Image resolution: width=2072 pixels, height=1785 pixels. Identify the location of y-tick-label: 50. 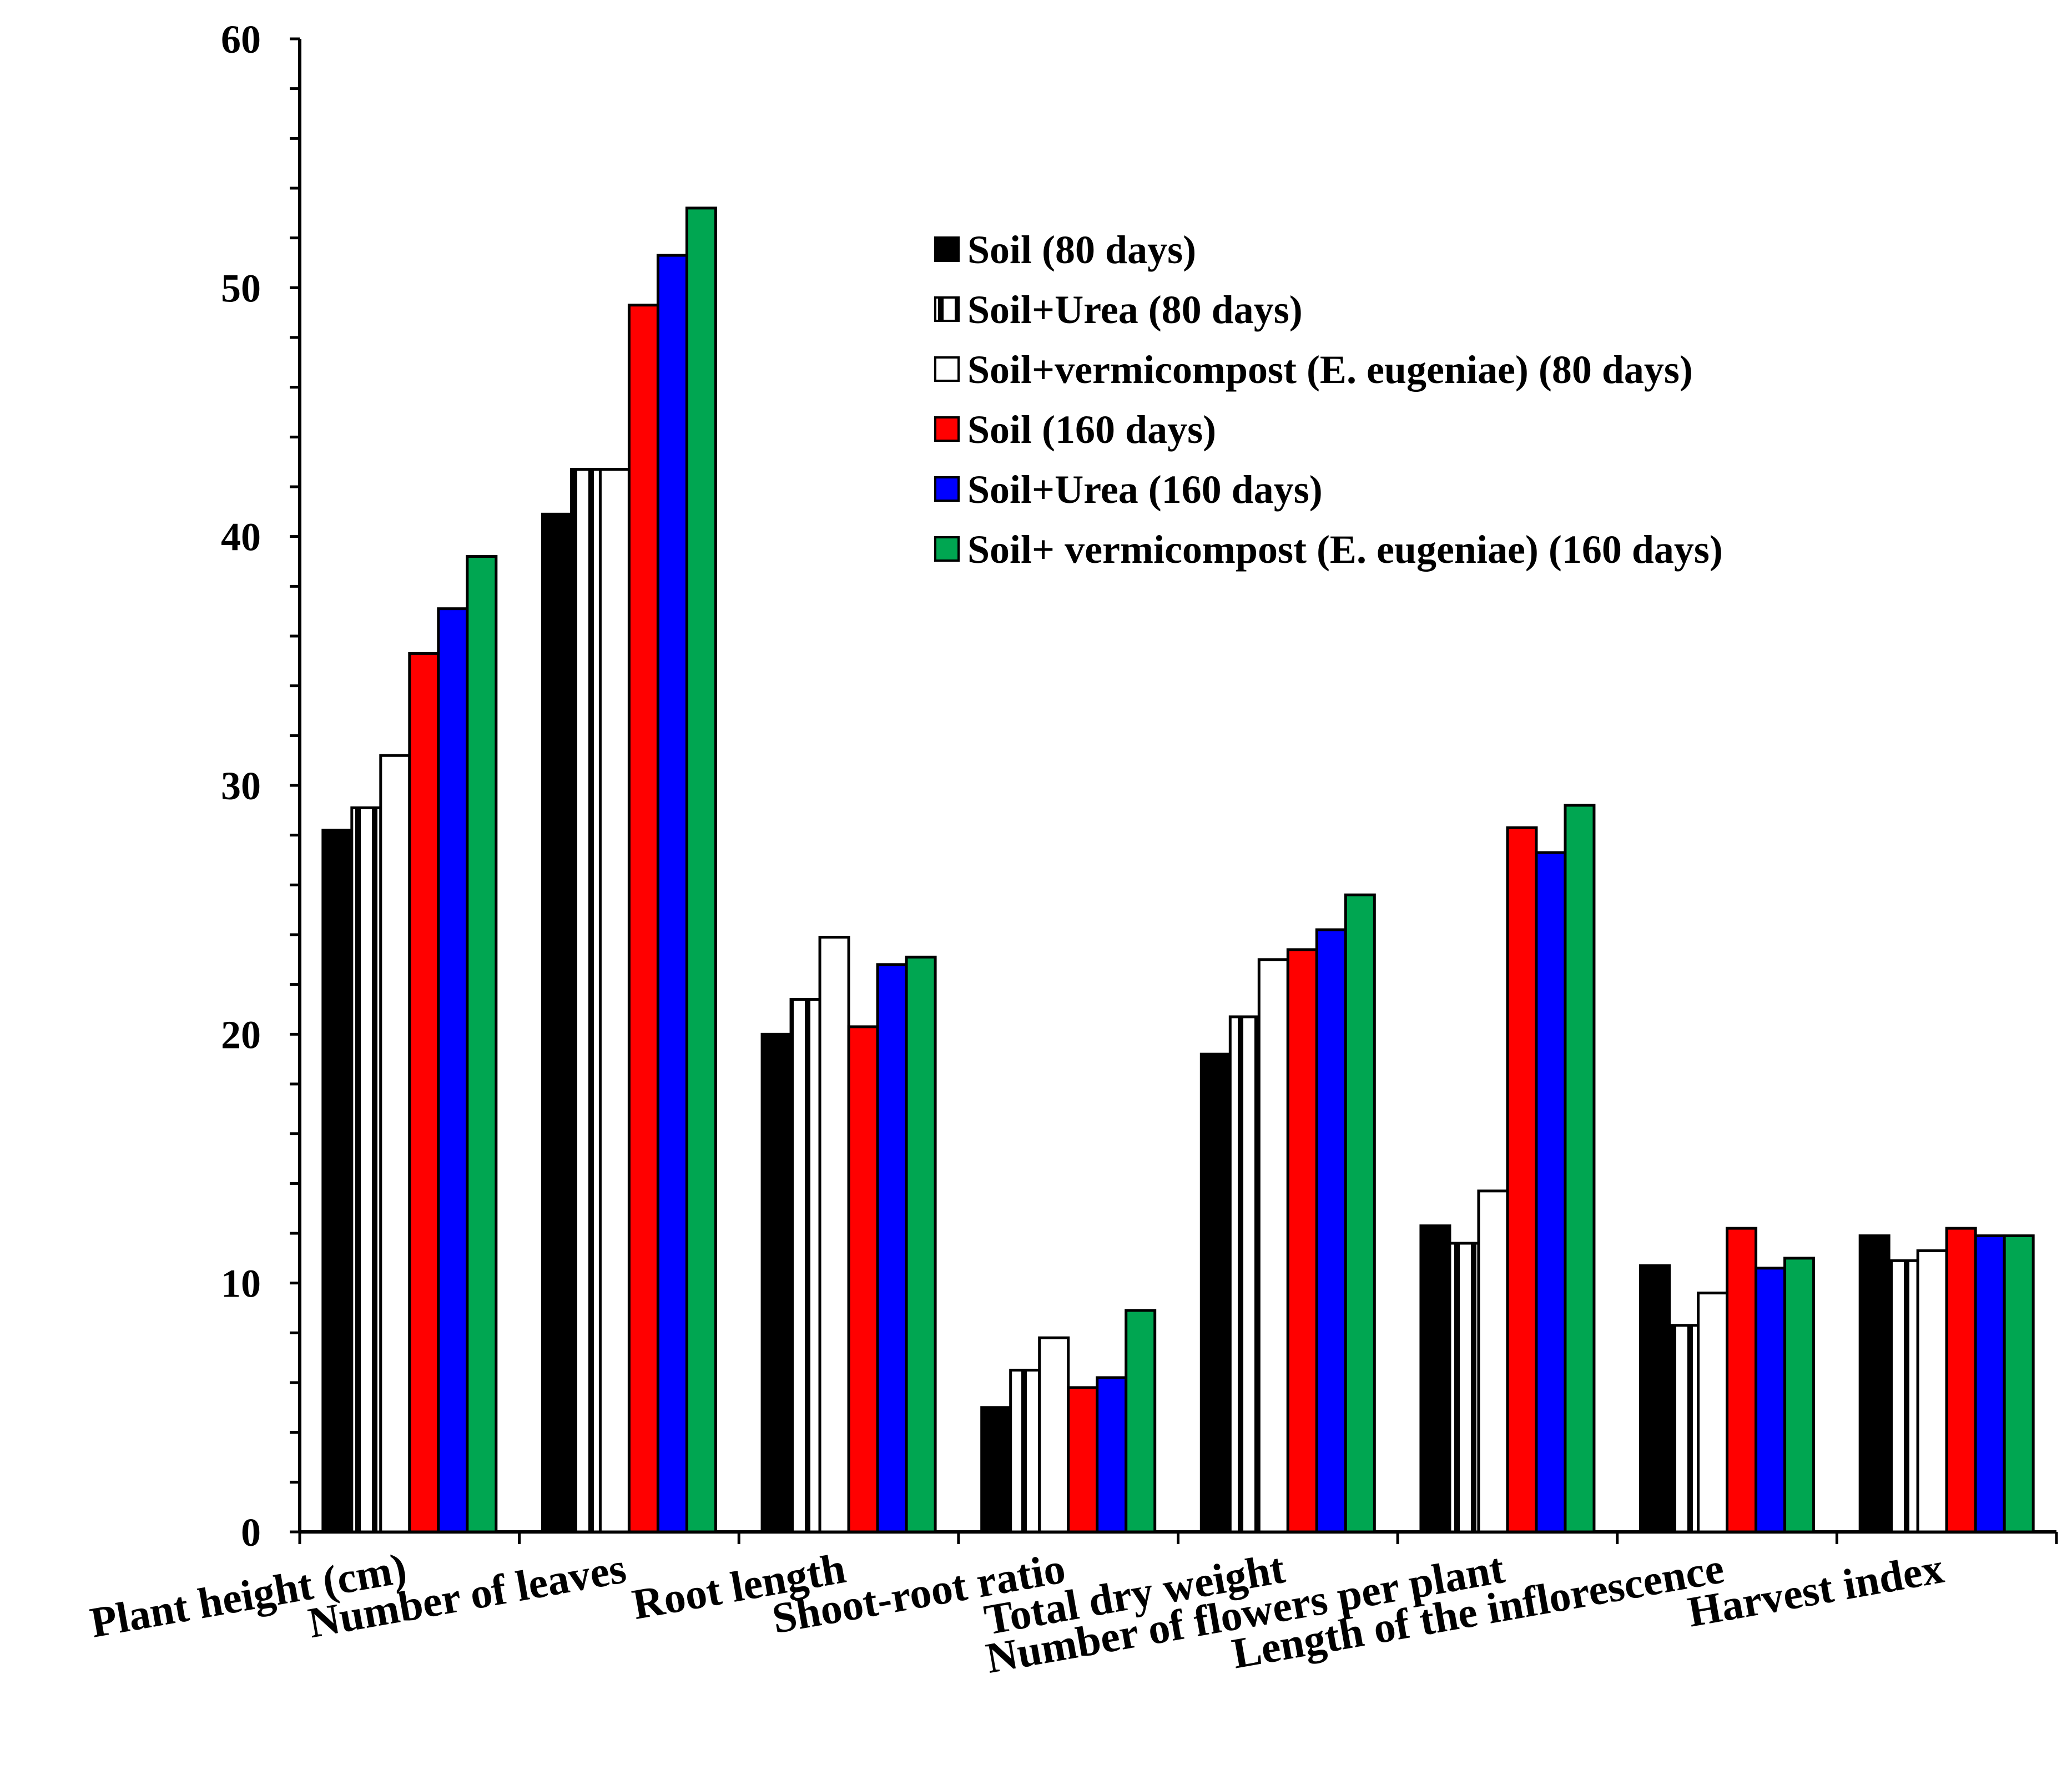
(241, 288).